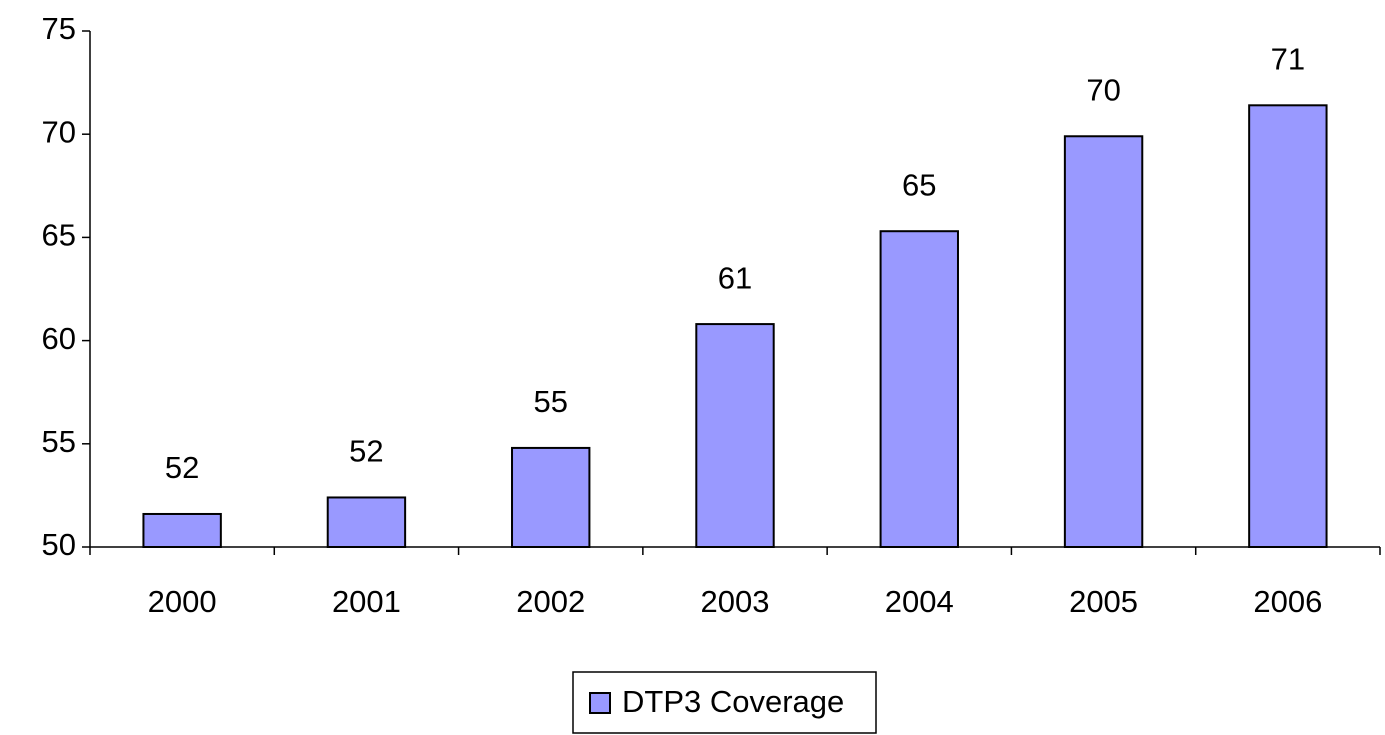  What do you see at coordinates (182, 601) in the screenshot?
I see `x-tick-label: 2000` at bounding box center [182, 601].